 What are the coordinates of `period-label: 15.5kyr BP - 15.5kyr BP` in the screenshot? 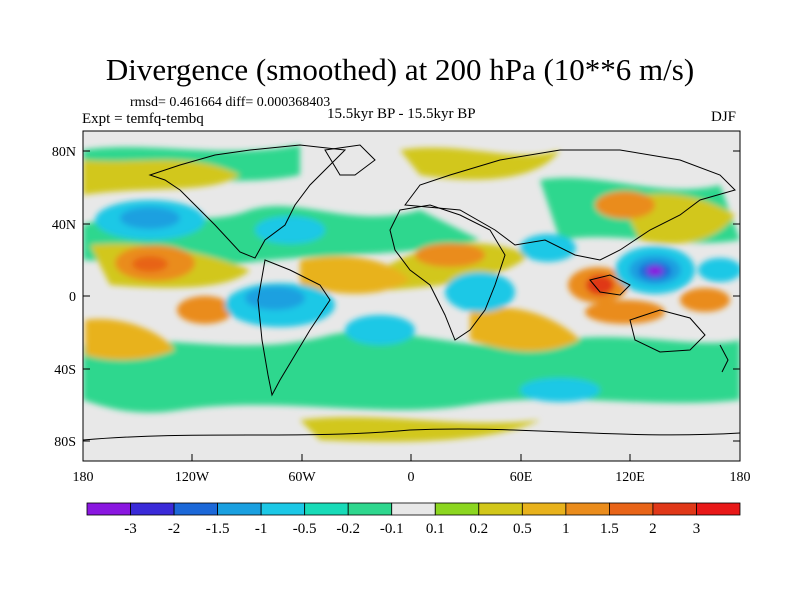 It's located at (401, 114).